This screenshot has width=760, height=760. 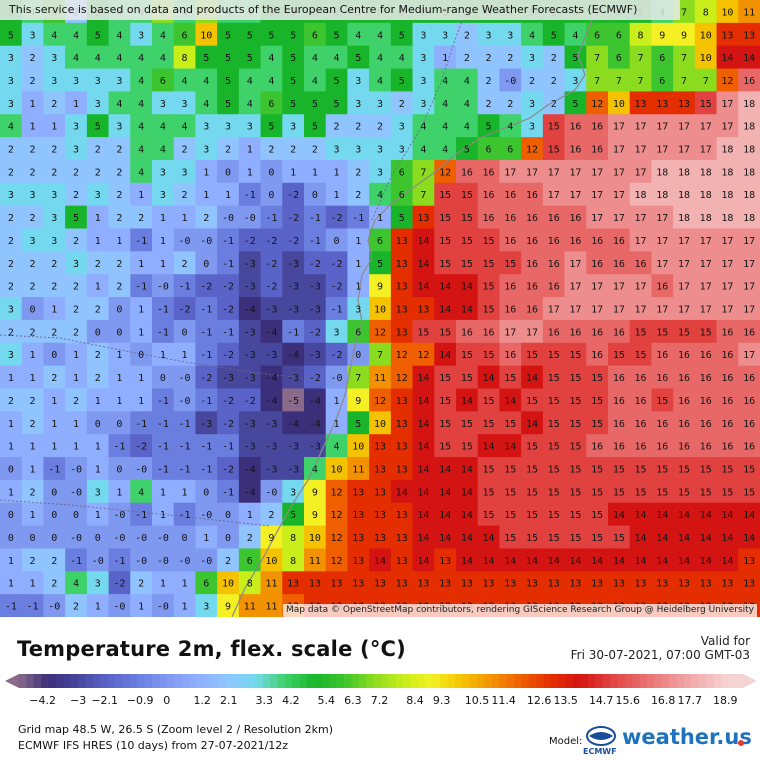 I want to click on grid-value: 7, so click(x=597, y=81).